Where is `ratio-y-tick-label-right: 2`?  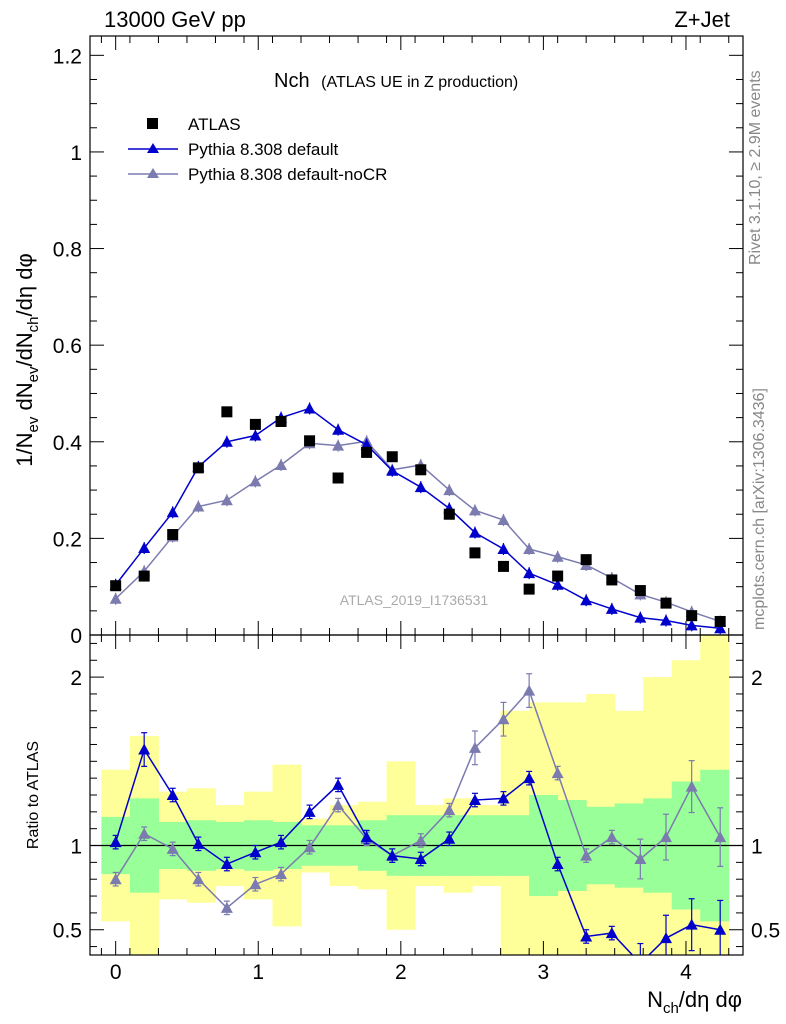
ratio-y-tick-label-right: 2 is located at coordinates (757, 678).